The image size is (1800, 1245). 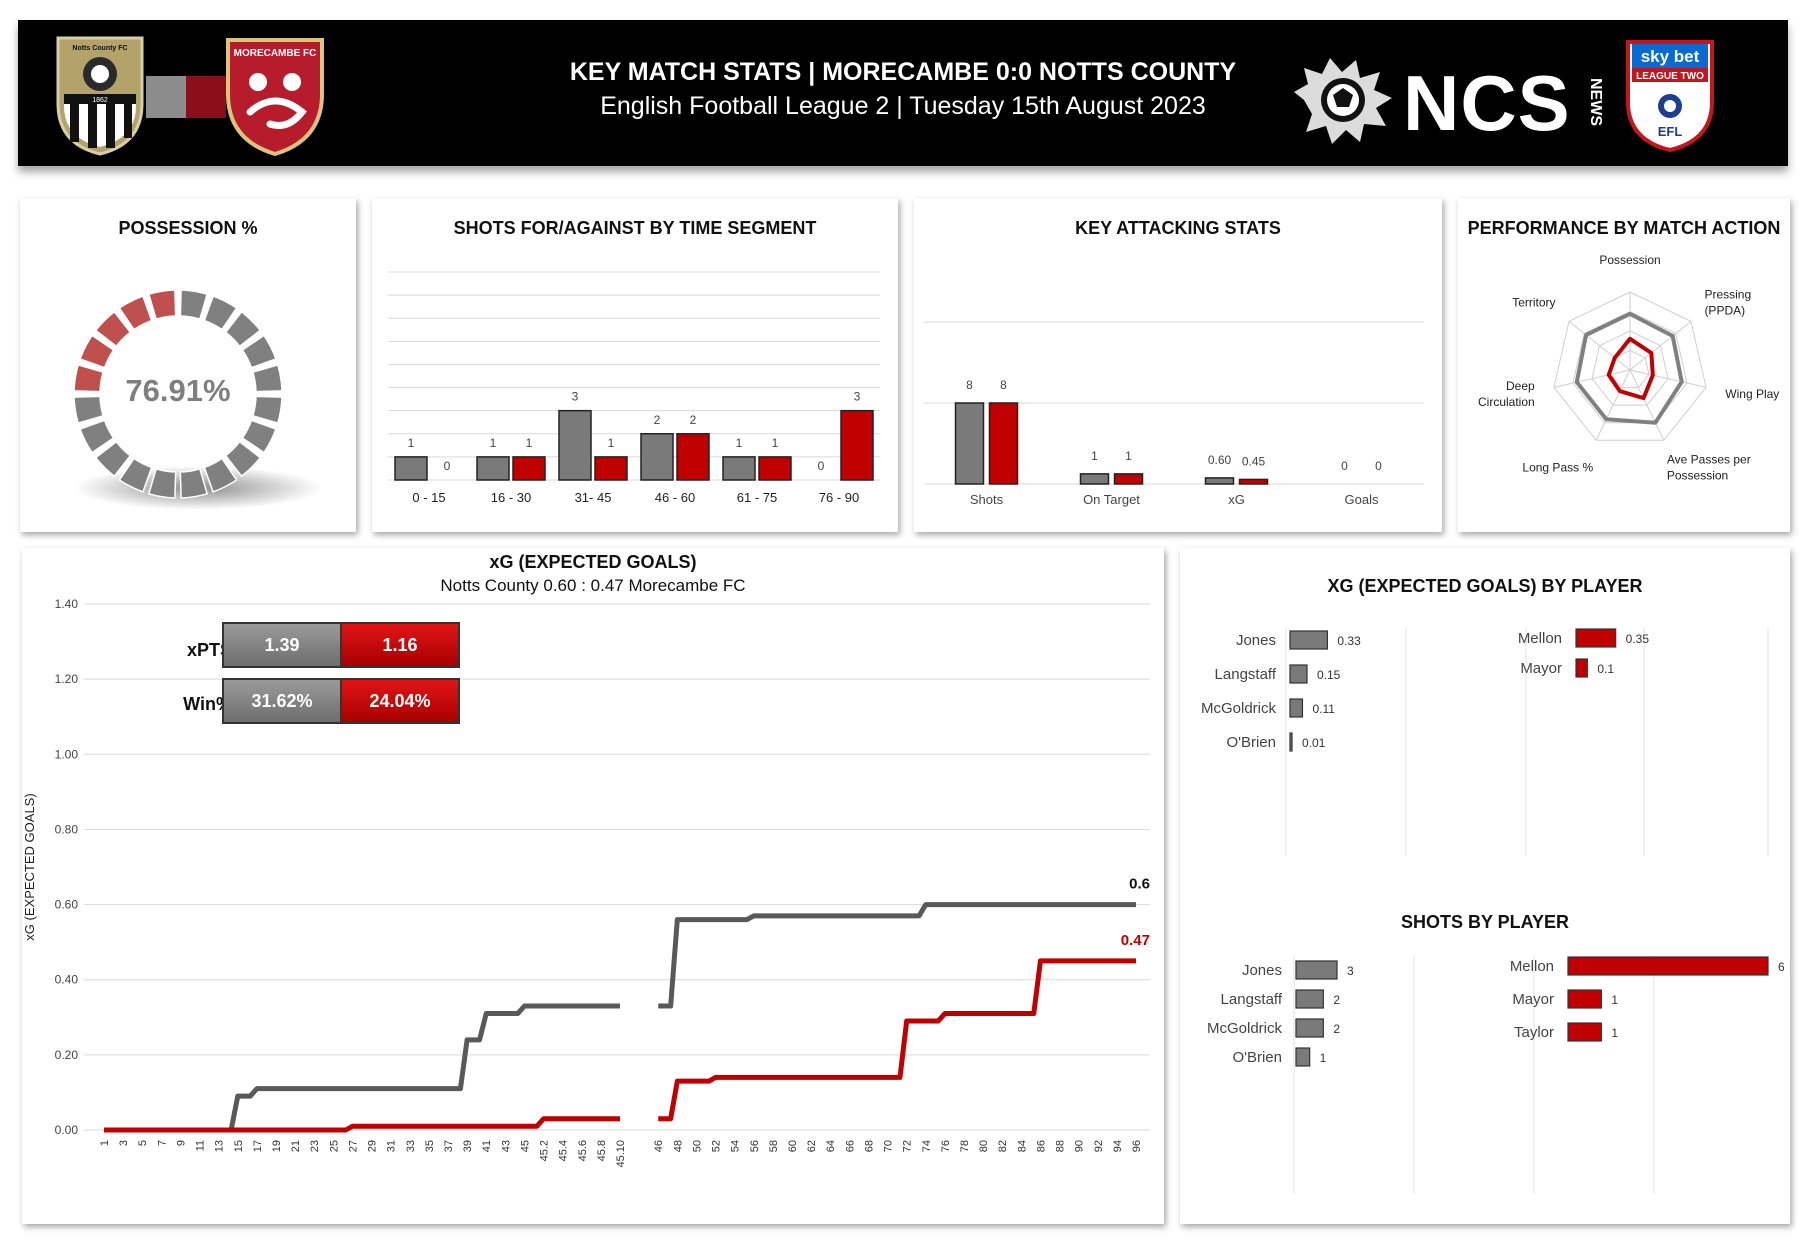 I want to click on xg-line-notts, so click(x=897, y=955).